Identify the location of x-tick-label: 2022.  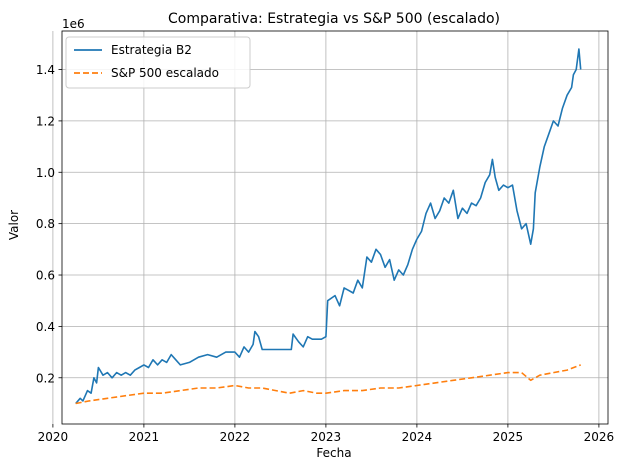
(235, 437).